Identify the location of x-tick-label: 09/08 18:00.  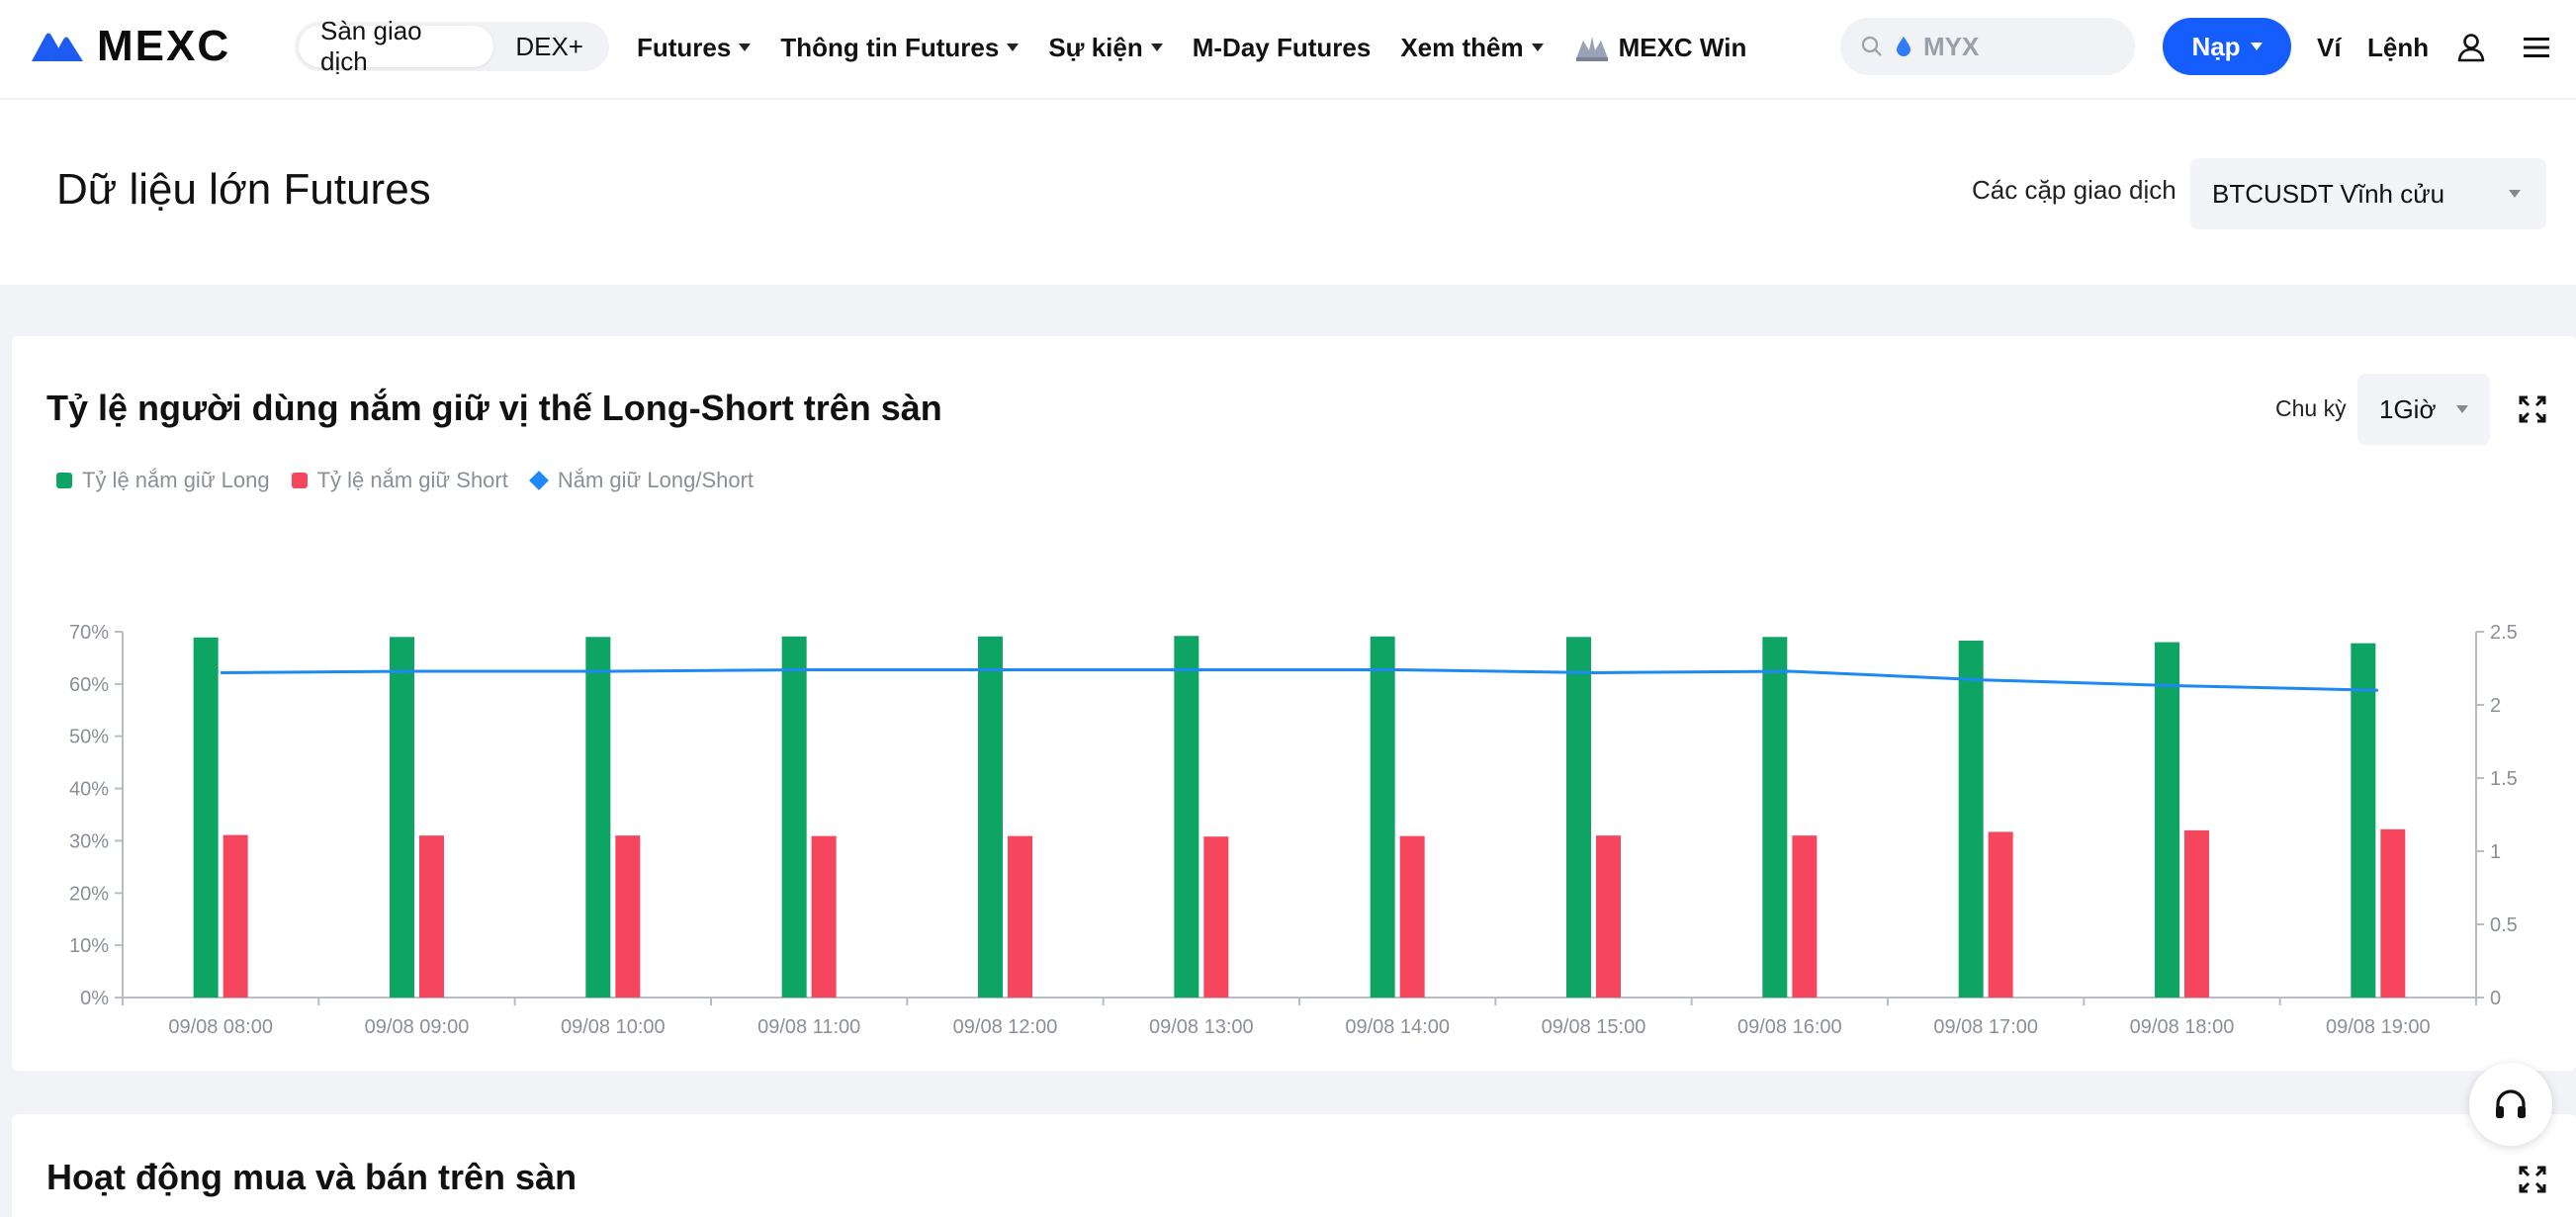
(2182, 1027).